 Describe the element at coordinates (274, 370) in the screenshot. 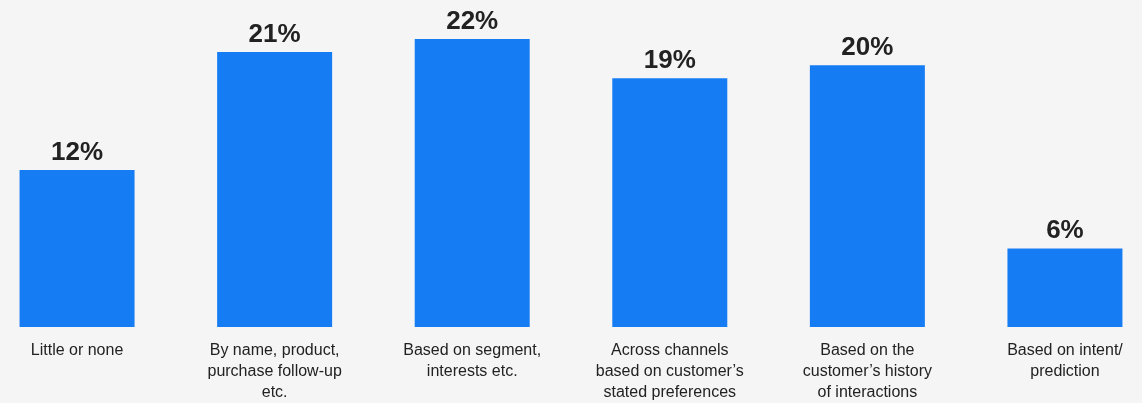

I see `x-tick-label: By name, product, purchase follow-up etc.` at that location.